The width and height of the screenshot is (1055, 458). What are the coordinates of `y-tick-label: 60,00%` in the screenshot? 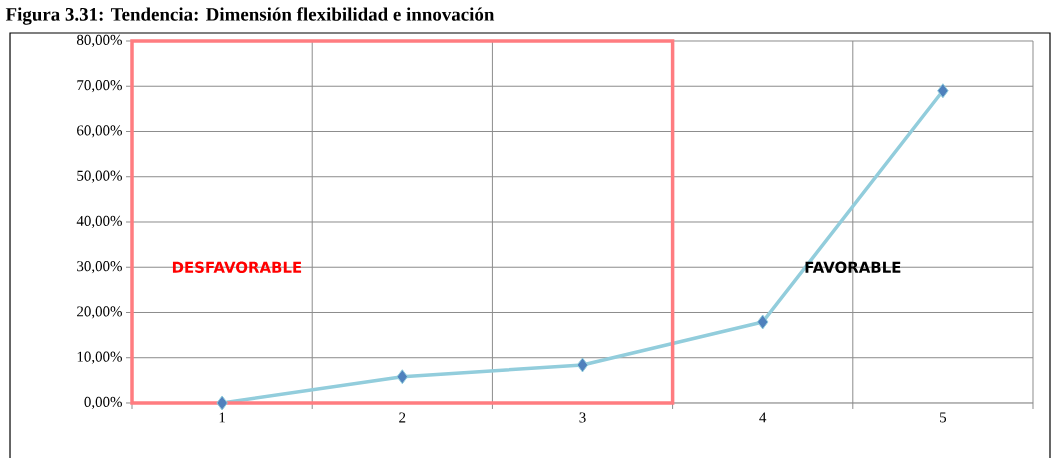 It's located at (99, 131).